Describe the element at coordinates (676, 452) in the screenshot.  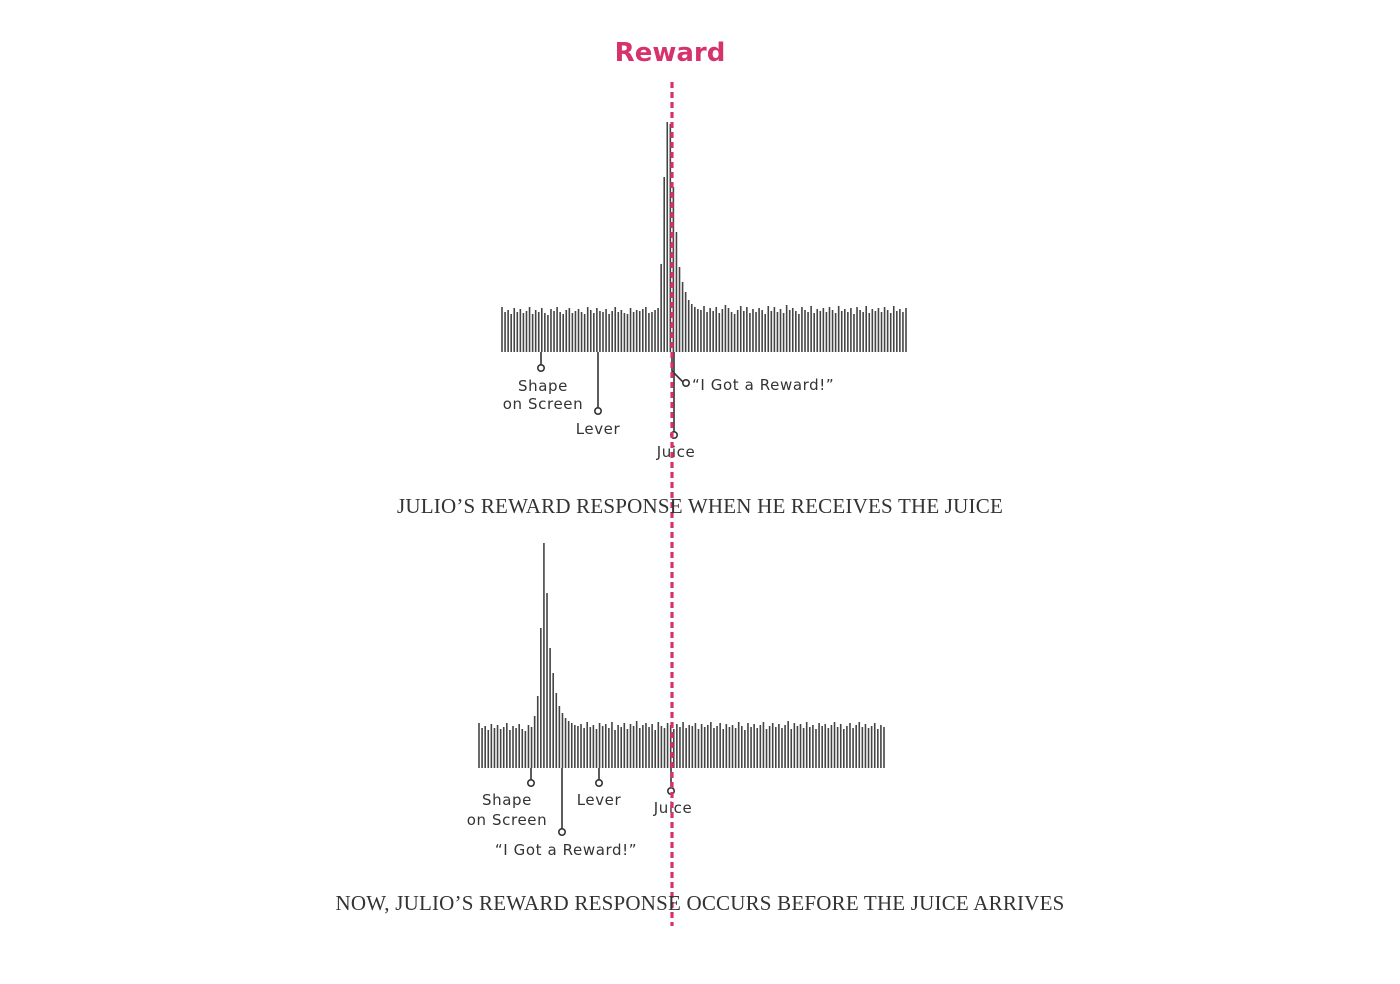
I see `event-label: Juice` at that location.